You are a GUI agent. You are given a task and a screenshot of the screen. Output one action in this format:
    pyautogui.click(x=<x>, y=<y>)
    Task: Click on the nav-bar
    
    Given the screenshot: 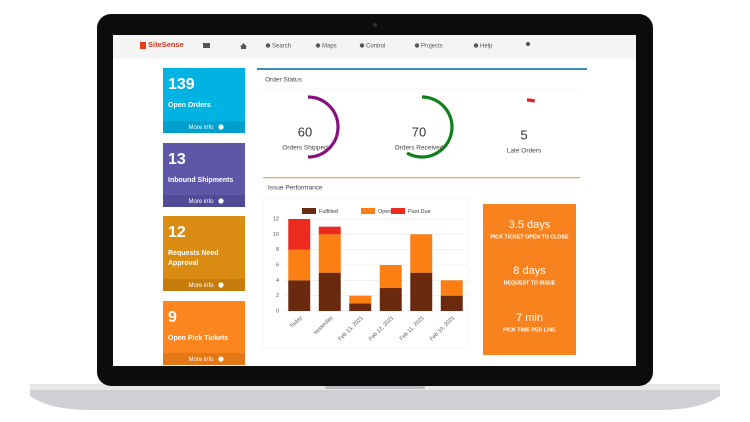 What is the action you would take?
    pyautogui.click(x=374, y=47)
    